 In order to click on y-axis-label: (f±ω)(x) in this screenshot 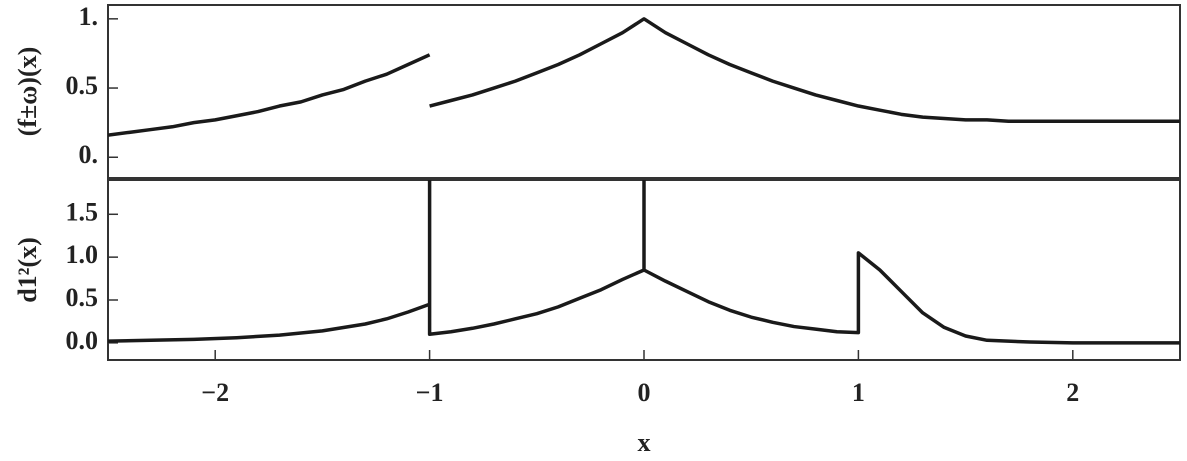, I will do `click(27, 92)`.